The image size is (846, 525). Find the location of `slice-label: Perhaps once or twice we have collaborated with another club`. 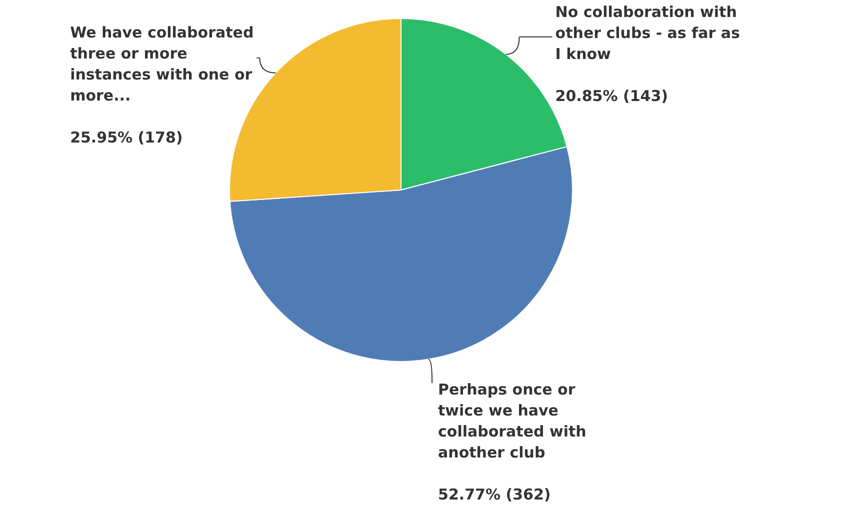

slice-label: Perhaps once or twice we have collaborated with another club is located at coordinates (512, 421).